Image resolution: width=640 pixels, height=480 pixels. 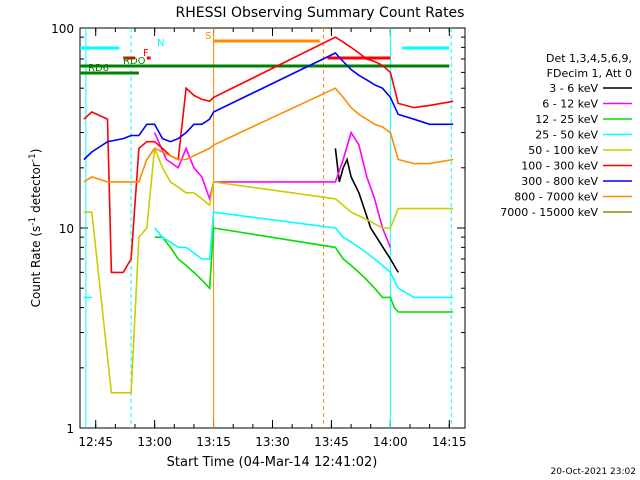 What do you see at coordinates (66, 229) in the screenshot?
I see `y-tick-label: 10` at bounding box center [66, 229].